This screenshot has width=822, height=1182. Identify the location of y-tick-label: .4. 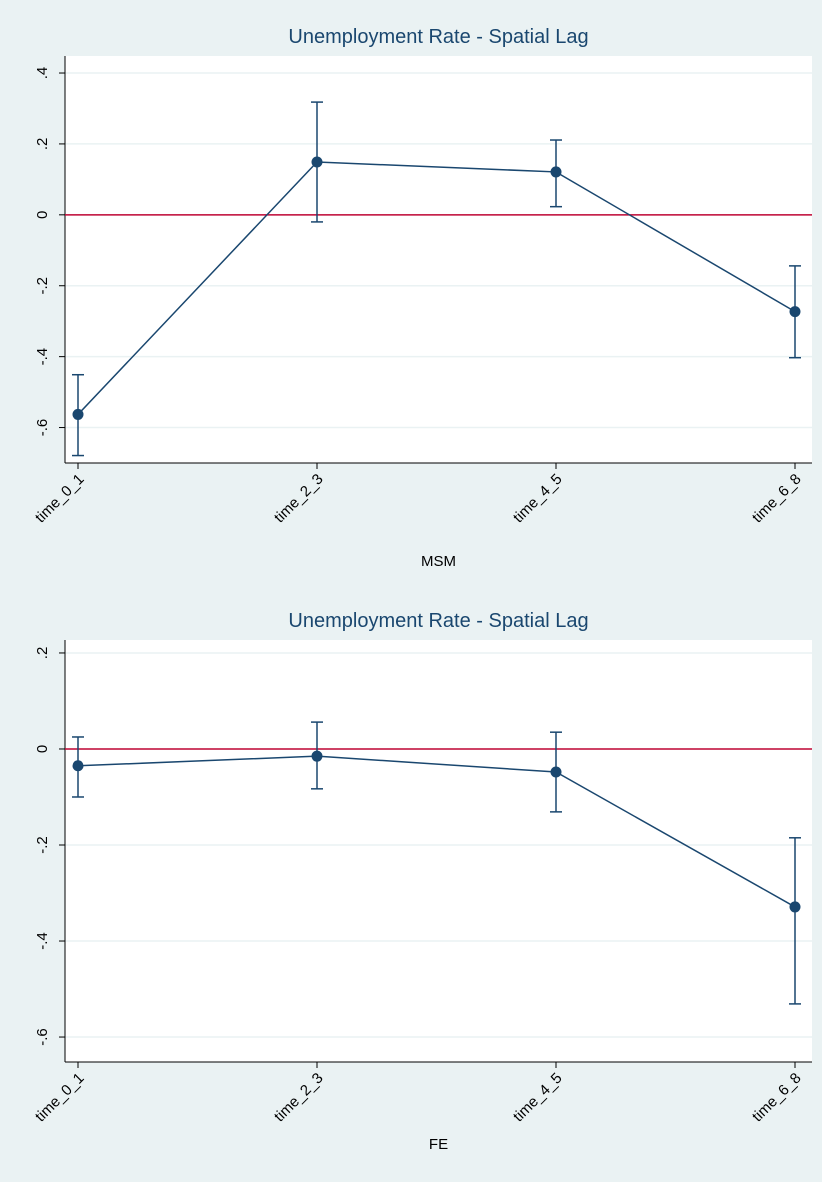
(42, 73).